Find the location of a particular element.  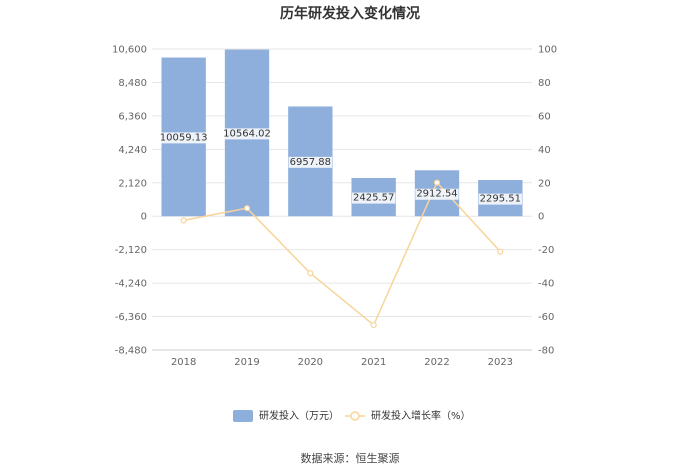

legend-line-marker is located at coordinates (355, 416).